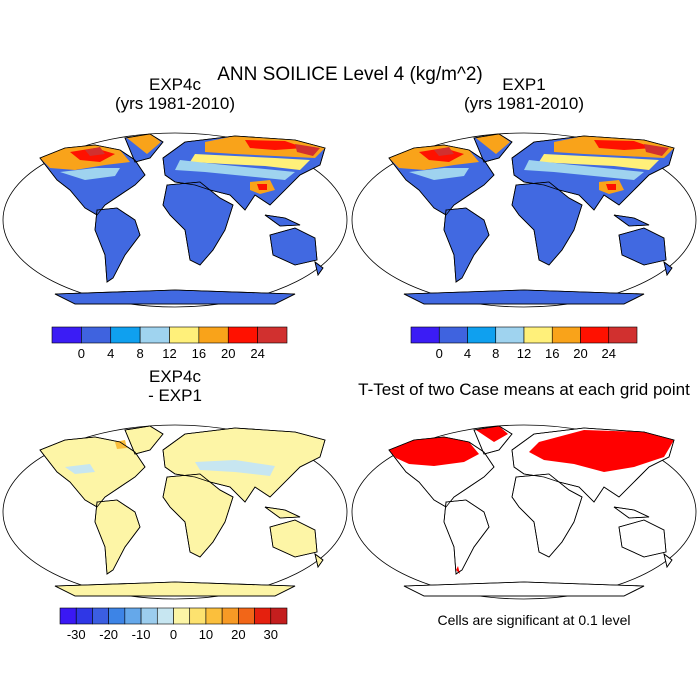 The image size is (700, 700). I want to click on panel-title: - EXP1, so click(175, 395).